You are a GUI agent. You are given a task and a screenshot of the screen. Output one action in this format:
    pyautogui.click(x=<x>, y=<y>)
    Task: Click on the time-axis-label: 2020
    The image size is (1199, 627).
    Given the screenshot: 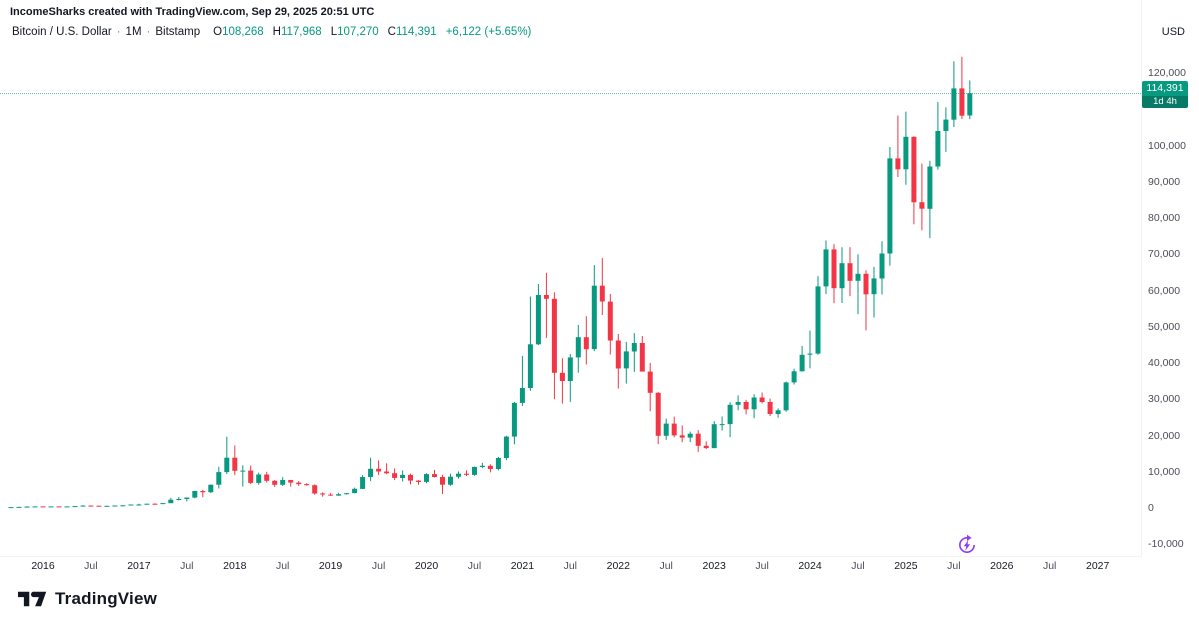 What is the action you would take?
    pyautogui.click(x=426, y=566)
    